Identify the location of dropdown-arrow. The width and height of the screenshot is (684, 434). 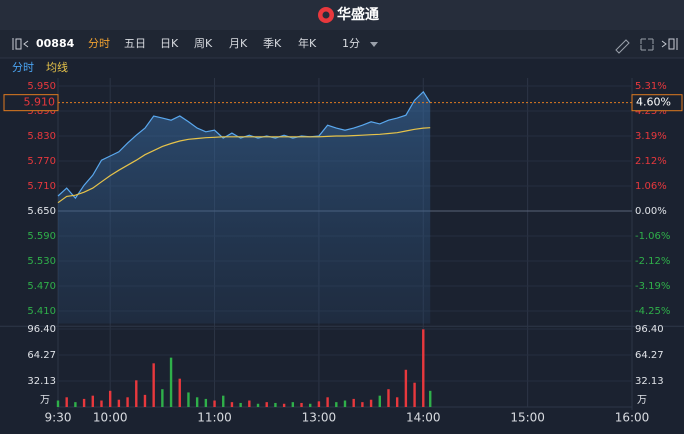
(374, 44).